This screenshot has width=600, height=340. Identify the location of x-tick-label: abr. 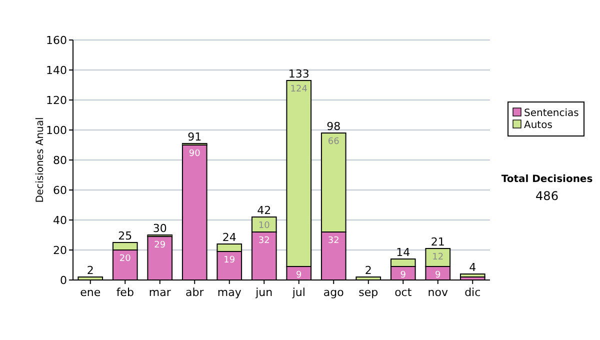
(195, 292).